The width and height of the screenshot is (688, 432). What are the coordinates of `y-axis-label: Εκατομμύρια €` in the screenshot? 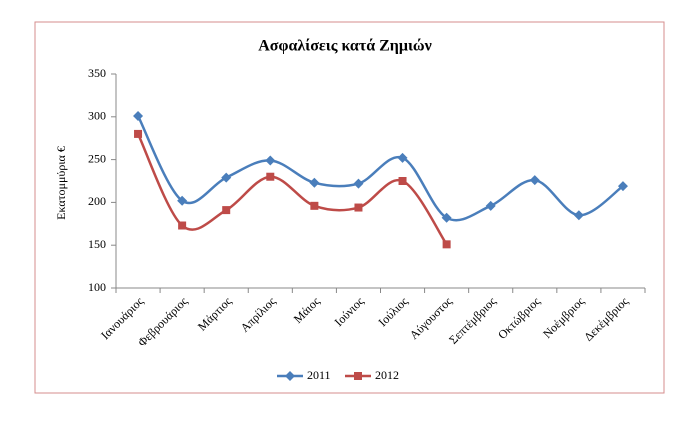 It's located at (61, 183).